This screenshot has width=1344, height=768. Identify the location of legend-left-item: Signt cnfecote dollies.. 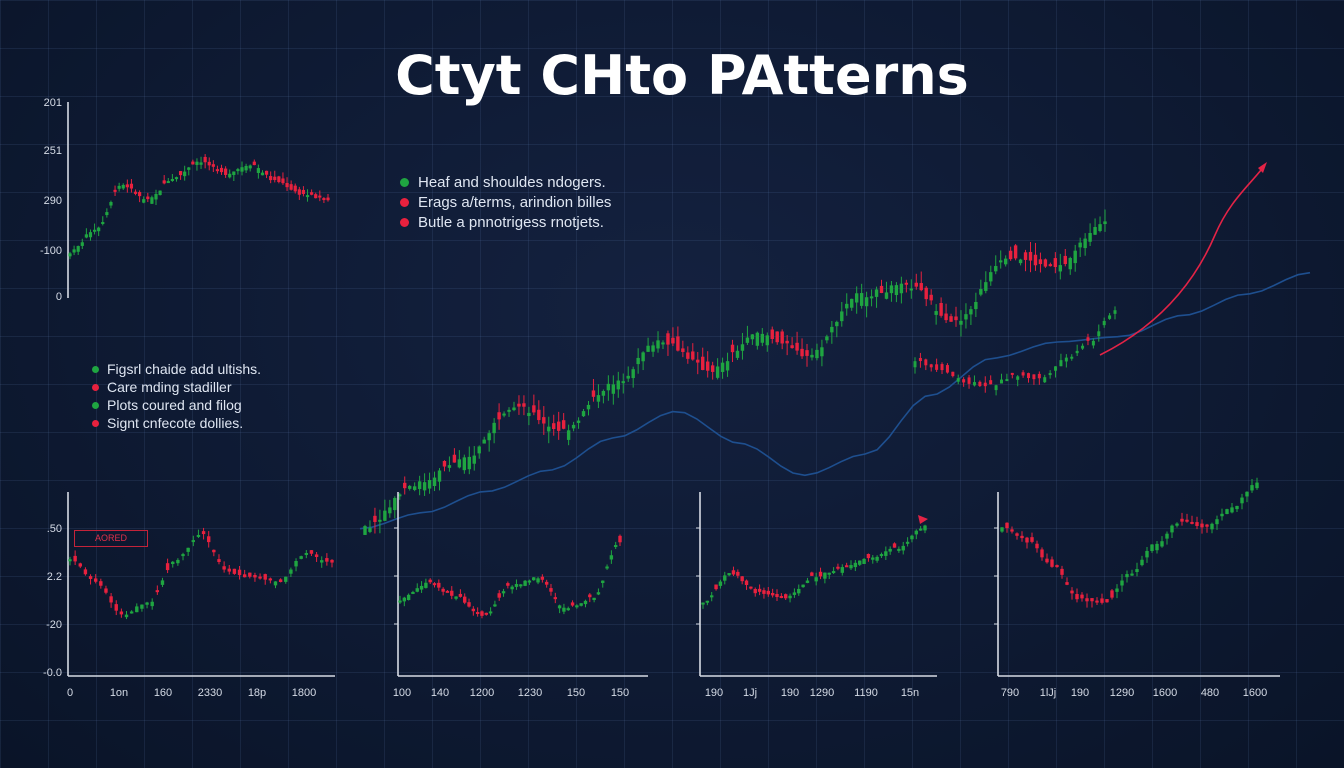
(176, 423).